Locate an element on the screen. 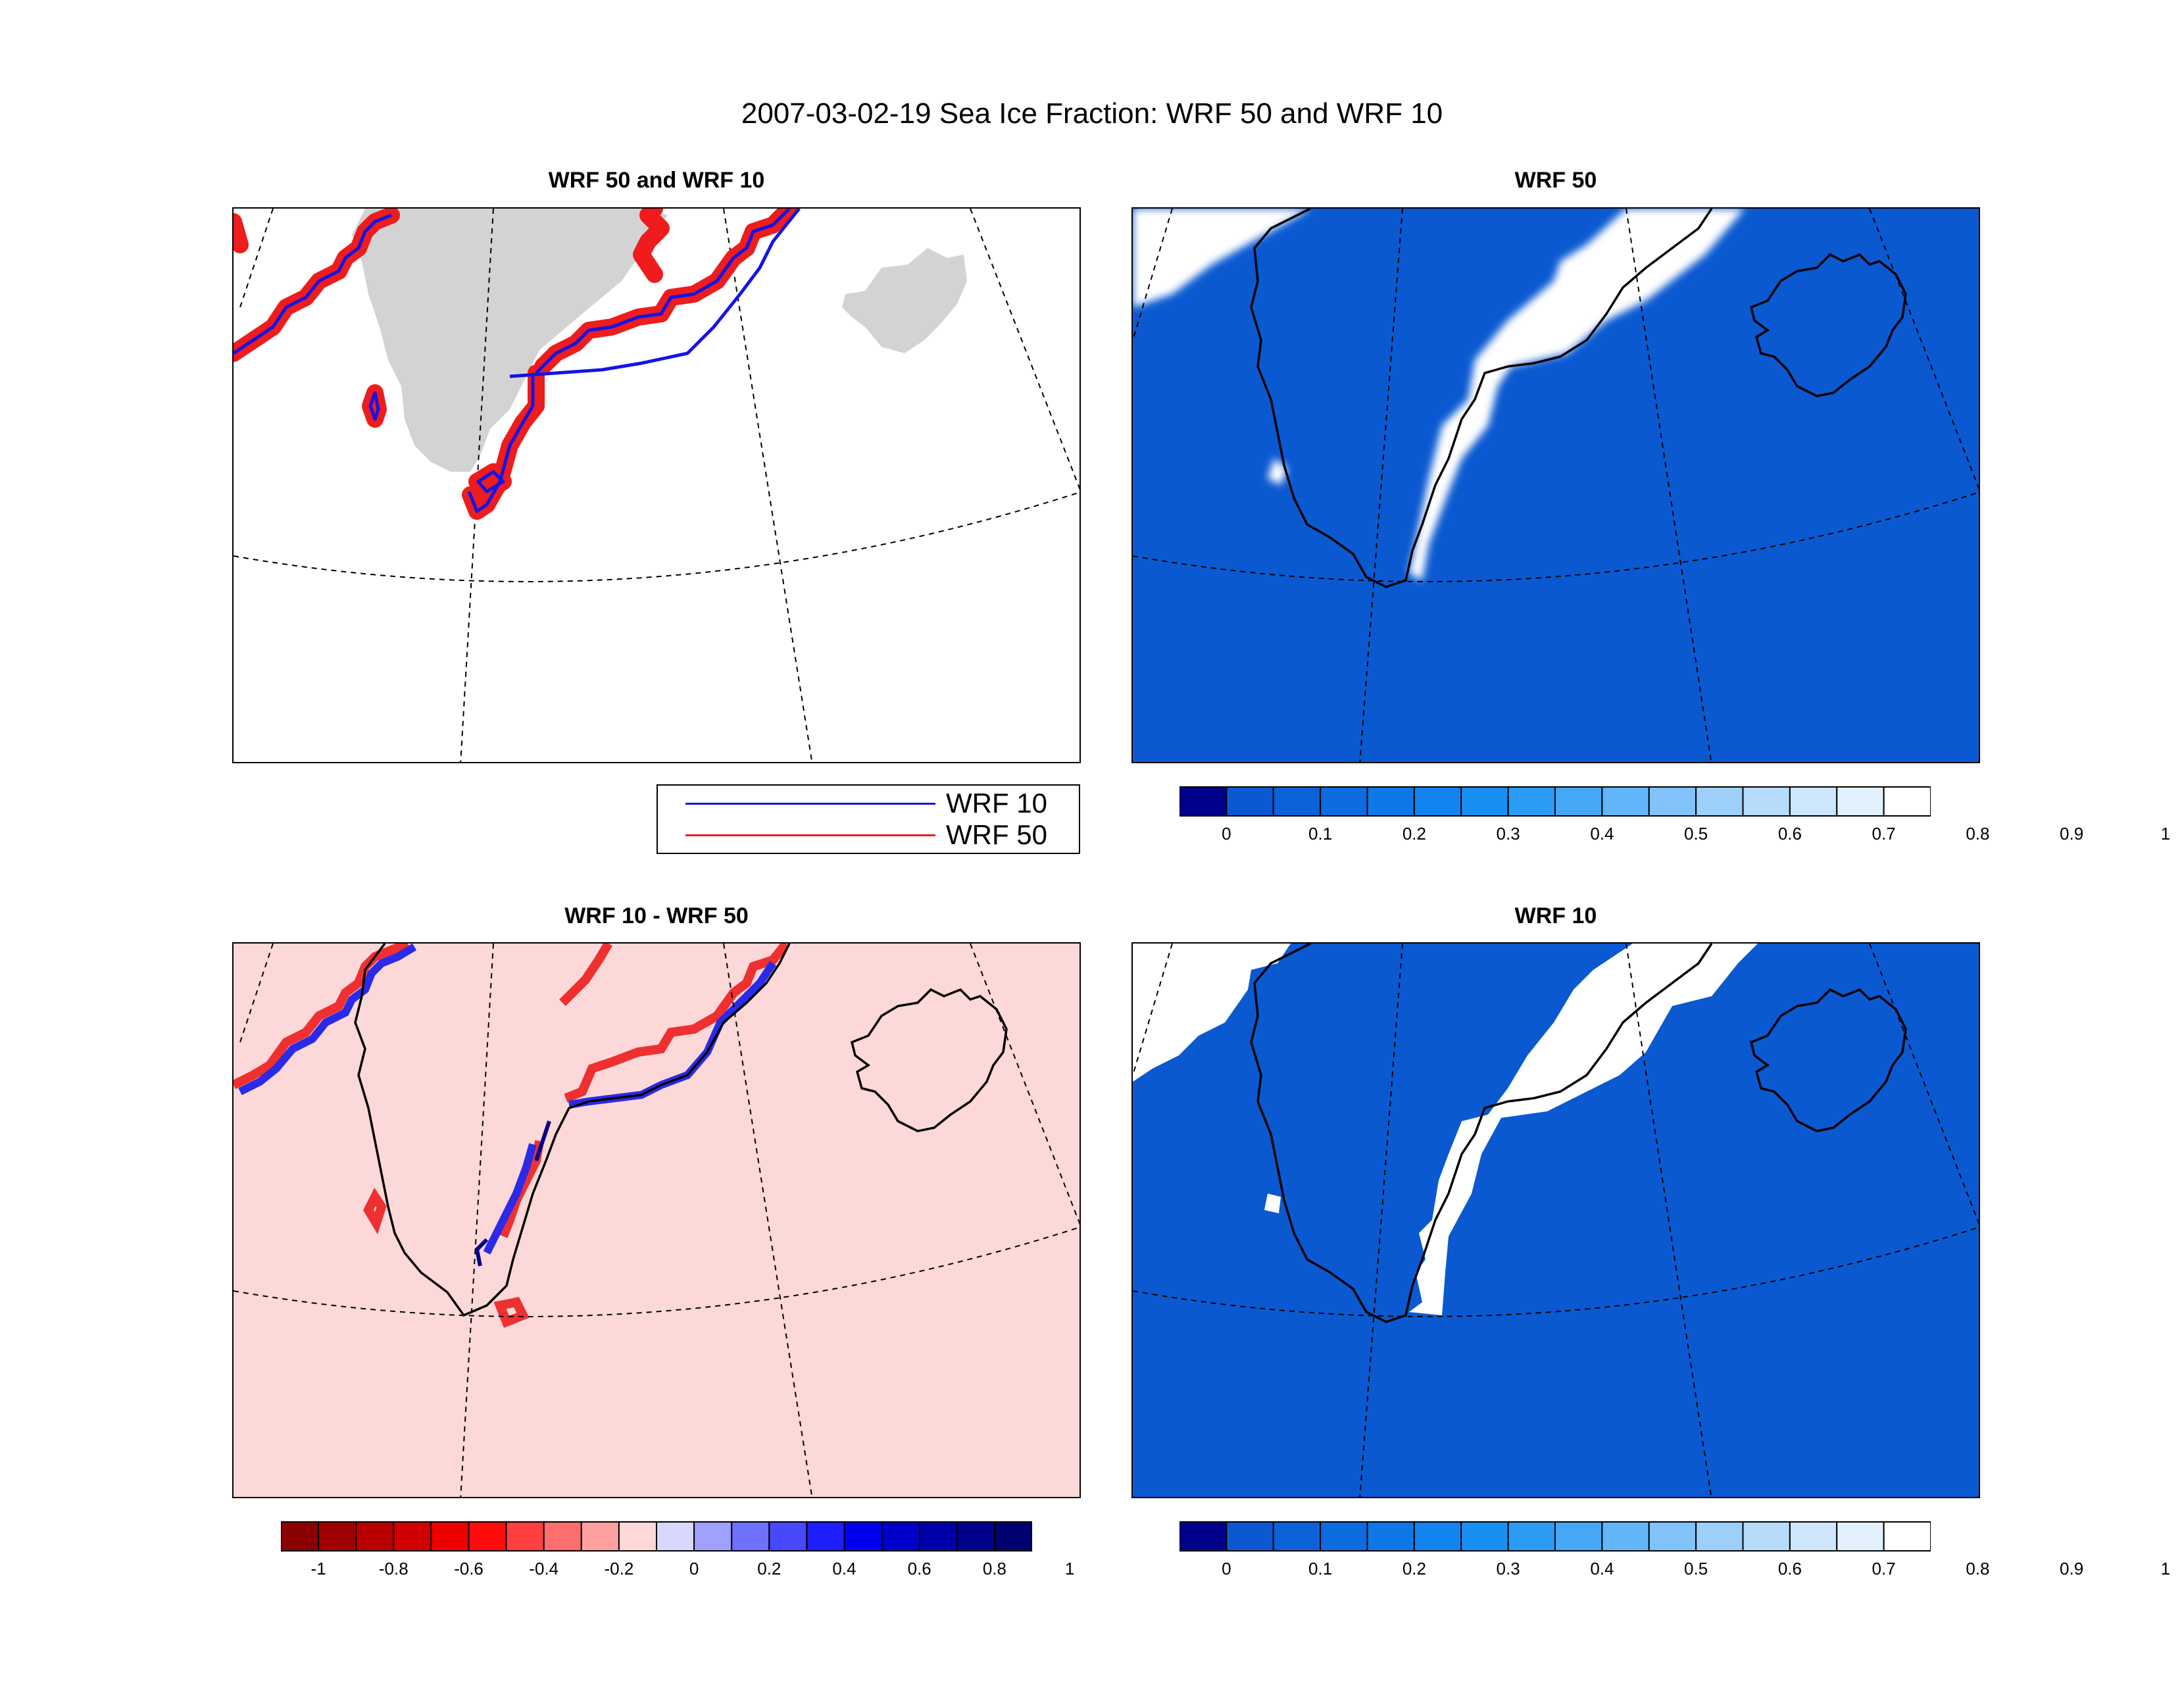  colorbar-wrf10 is located at coordinates (1555, 1537).